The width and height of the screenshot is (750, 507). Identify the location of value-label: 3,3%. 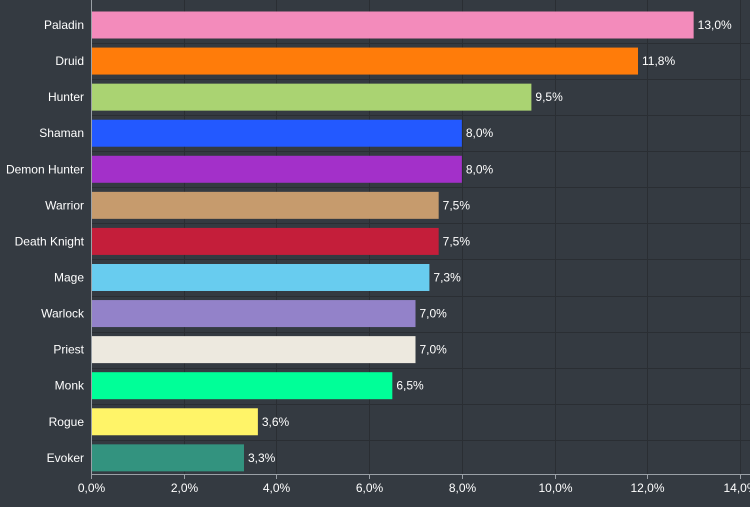
(262, 458).